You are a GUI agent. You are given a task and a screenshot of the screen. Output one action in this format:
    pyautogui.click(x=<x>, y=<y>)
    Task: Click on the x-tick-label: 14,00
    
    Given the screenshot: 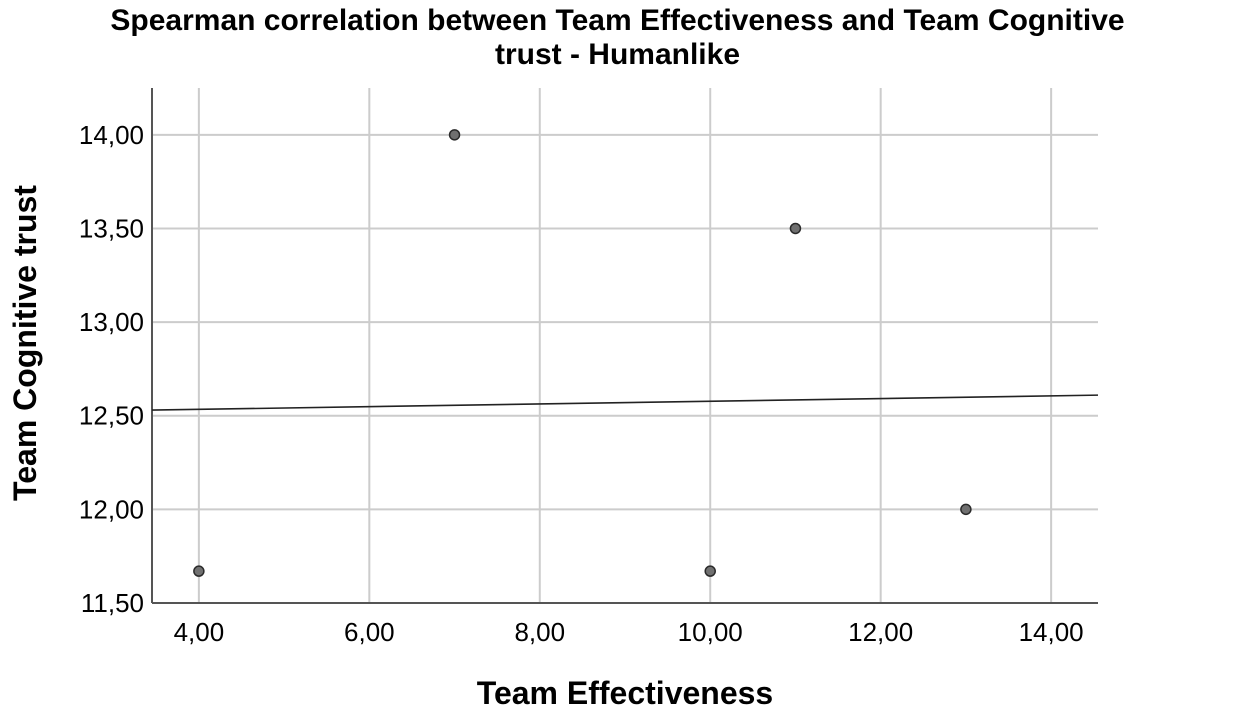 What is the action you would take?
    pyautogui.click(x=1051, y=632)
    